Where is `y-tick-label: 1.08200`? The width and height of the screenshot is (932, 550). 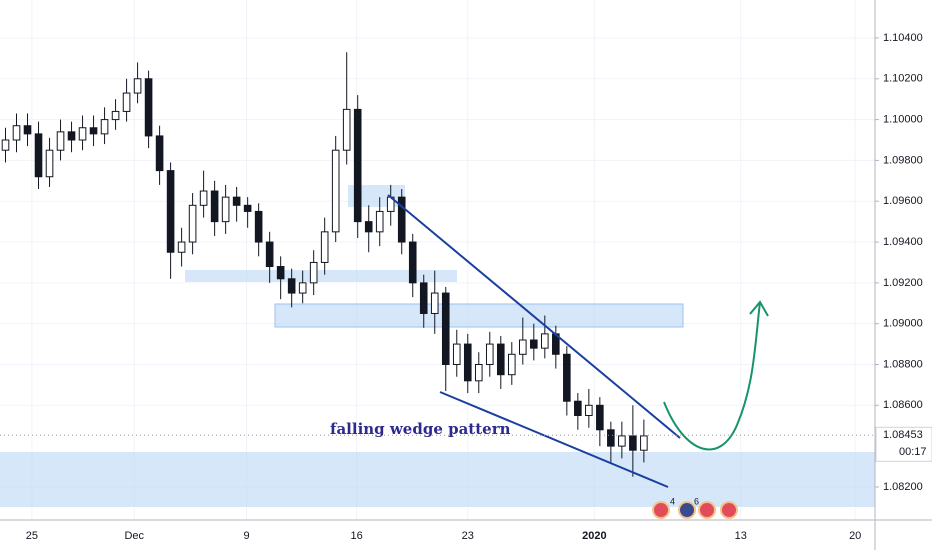
y-tick-label: 1.08200 is located at coordinates (903, 487).